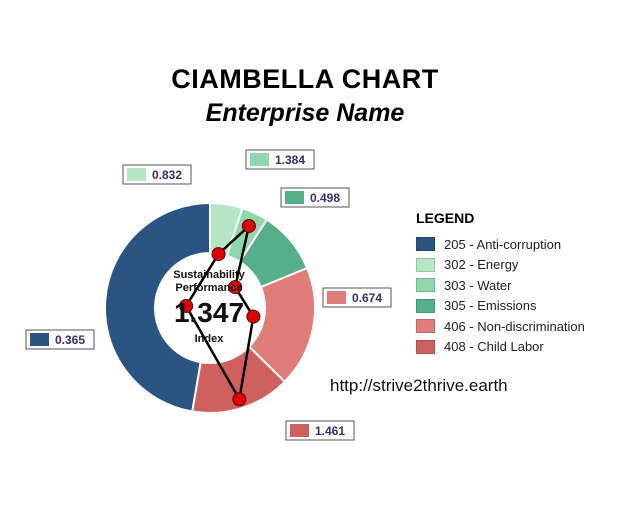  I want to click on legend-item: 302 - Energy, so click(500, 265).